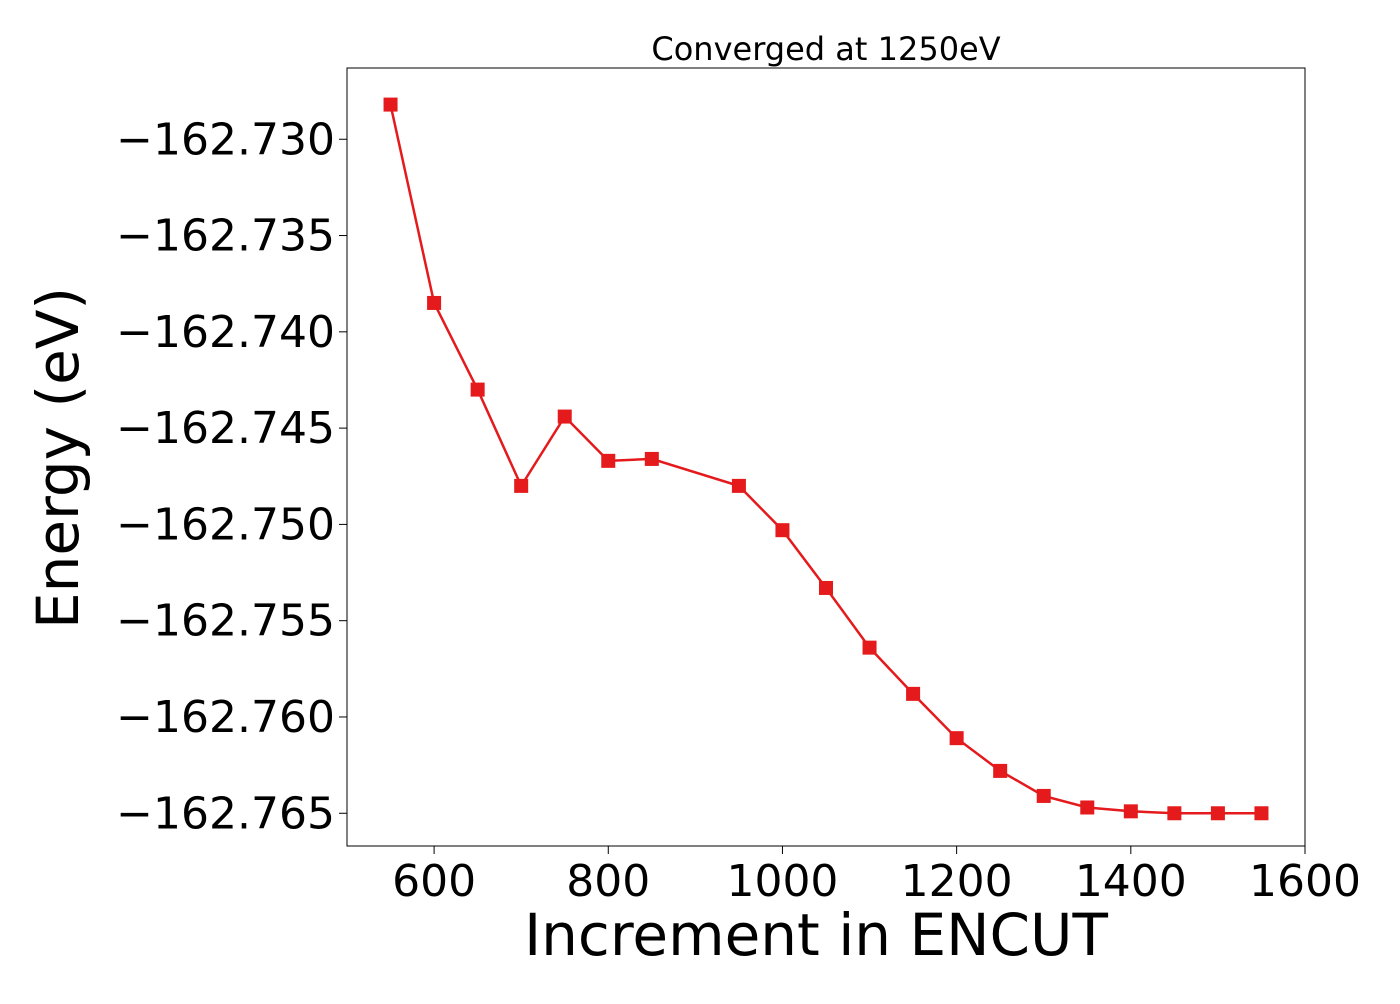 The image size is (1400, 1004). I want to click on y-tick-label: −162.755, so click(225, 621).